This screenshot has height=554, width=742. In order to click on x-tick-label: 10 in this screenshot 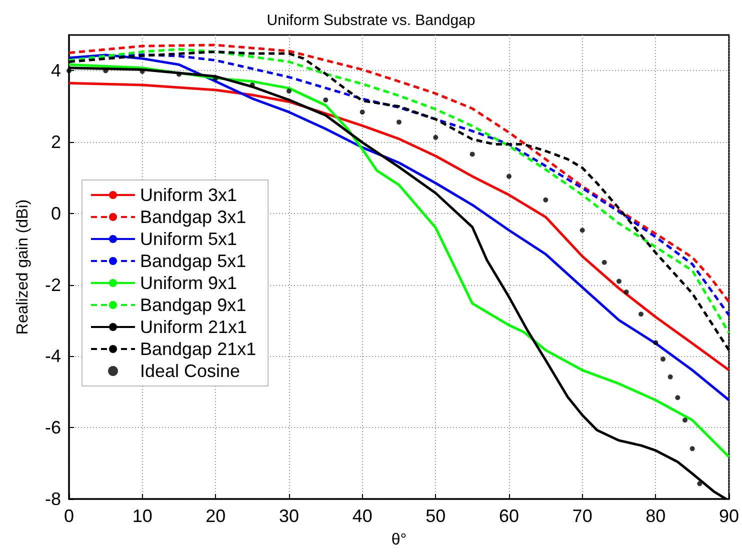, I will do `click(142, 516)`.